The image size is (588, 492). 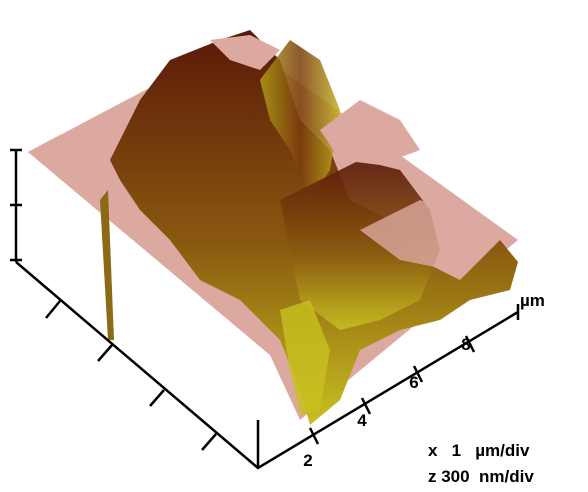 What do you see at coordinates (131, 375) in the screenshot?
I see `left-ticks` at bounding box center [131, 375].